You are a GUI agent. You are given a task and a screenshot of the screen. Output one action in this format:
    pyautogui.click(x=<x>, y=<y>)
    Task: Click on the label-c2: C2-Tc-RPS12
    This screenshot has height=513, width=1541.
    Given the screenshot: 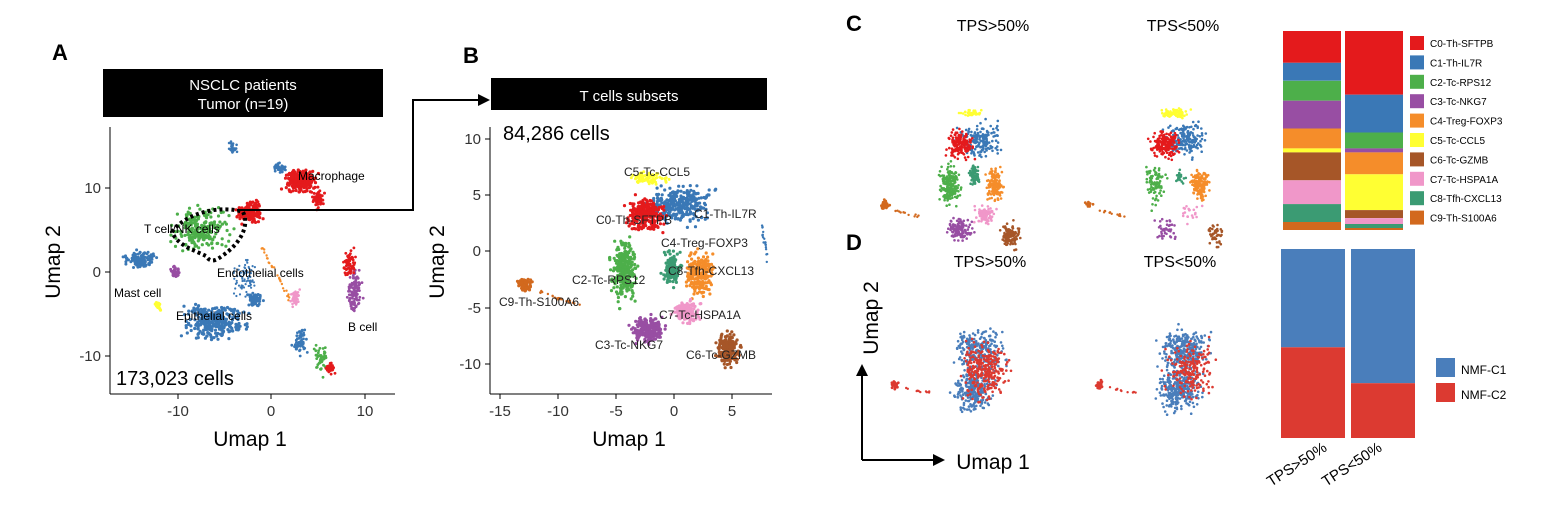 What is the action you would take?
    pyautogui.click(x=609, y=280)
    